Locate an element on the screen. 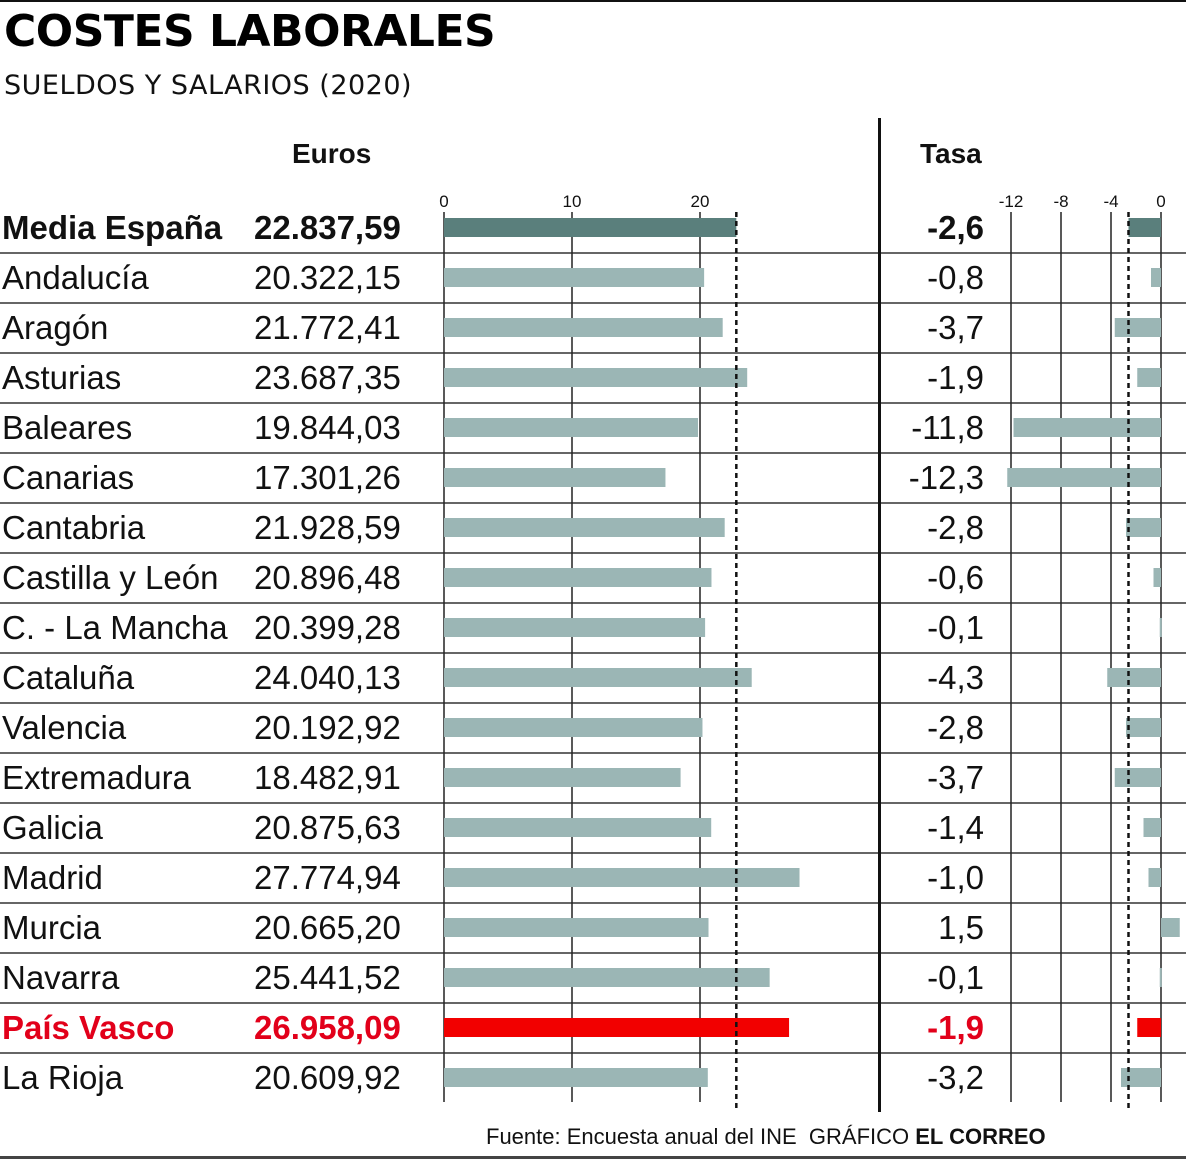  euros-value-label: 20.609,92 is located at coordinates (327, 1077).